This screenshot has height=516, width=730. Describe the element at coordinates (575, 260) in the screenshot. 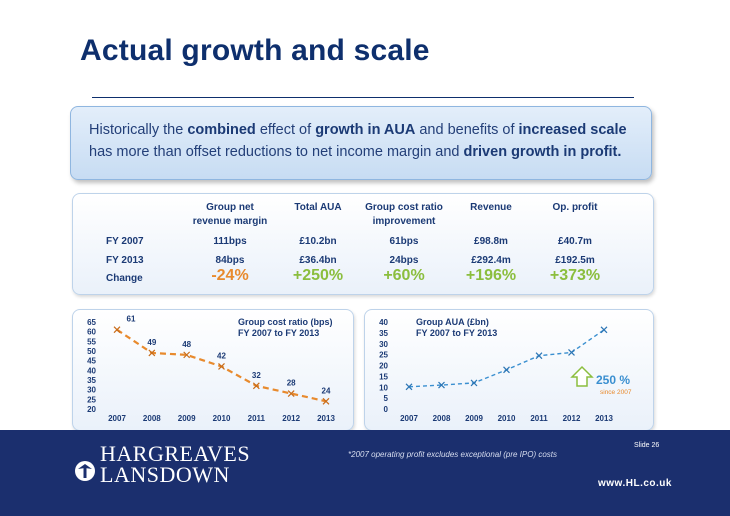

I see `table-cell: £192.5m` at that location.